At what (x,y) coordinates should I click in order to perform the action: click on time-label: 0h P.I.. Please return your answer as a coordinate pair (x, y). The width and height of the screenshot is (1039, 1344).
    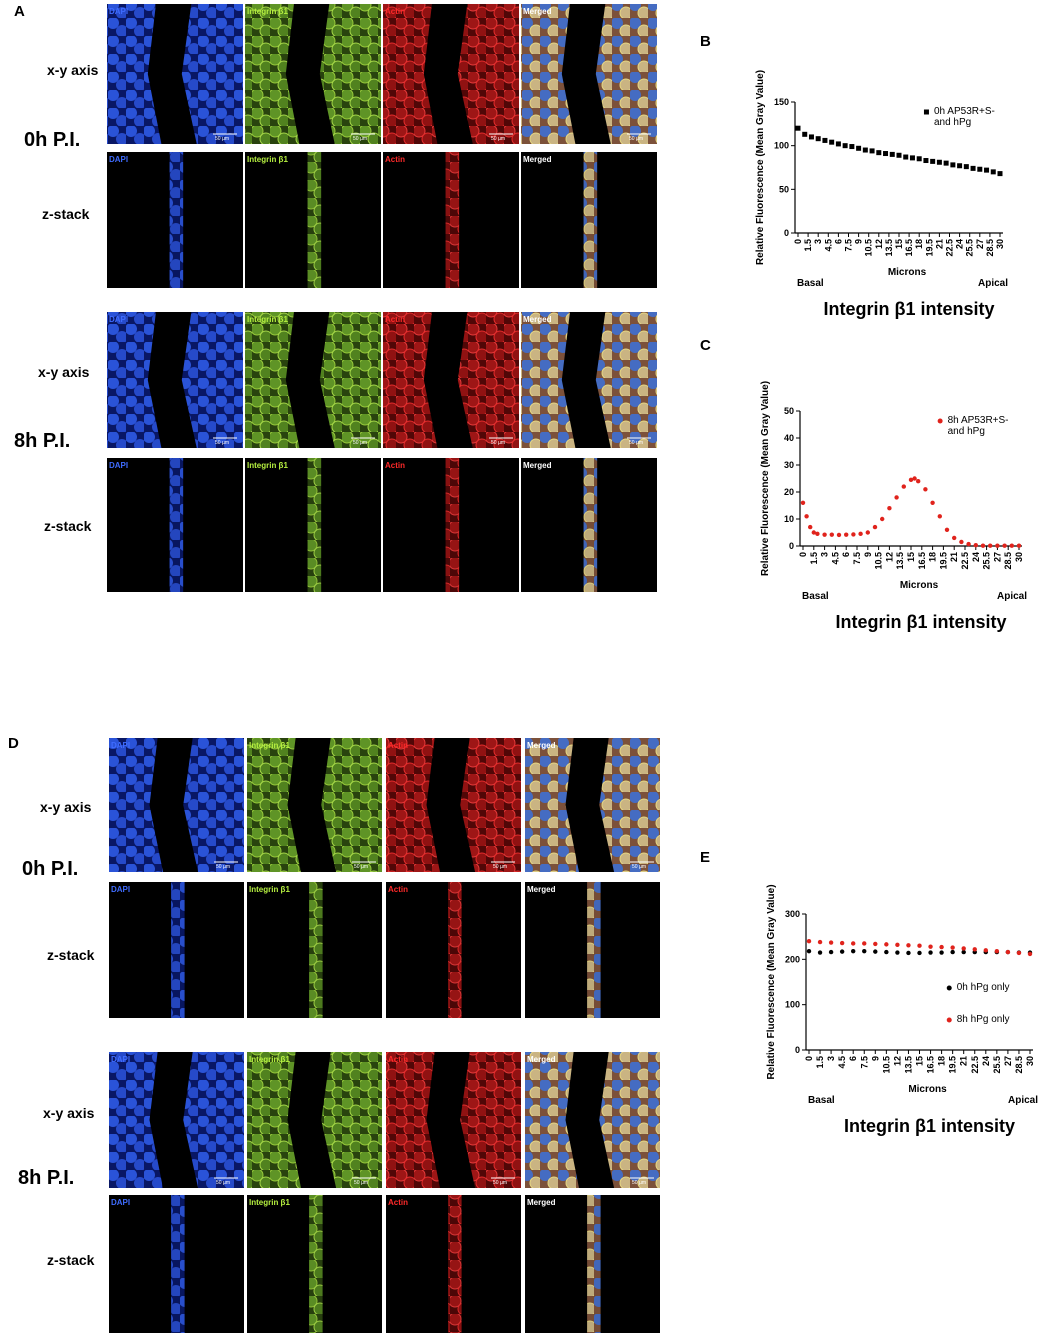
    Looking at the image, I should click on (52, 140).